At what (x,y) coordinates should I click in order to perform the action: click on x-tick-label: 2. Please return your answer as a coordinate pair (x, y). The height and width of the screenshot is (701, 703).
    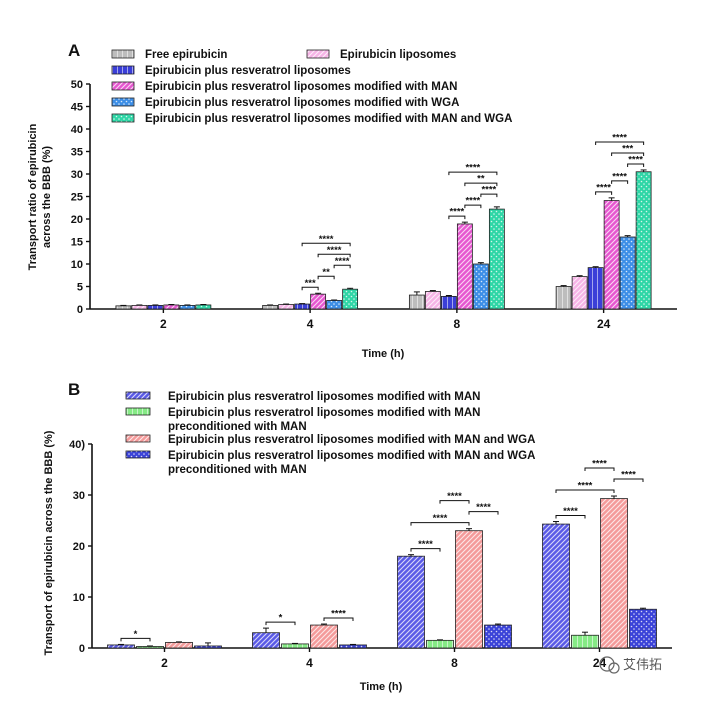
    Looking at the image, I should click on (163, 324).